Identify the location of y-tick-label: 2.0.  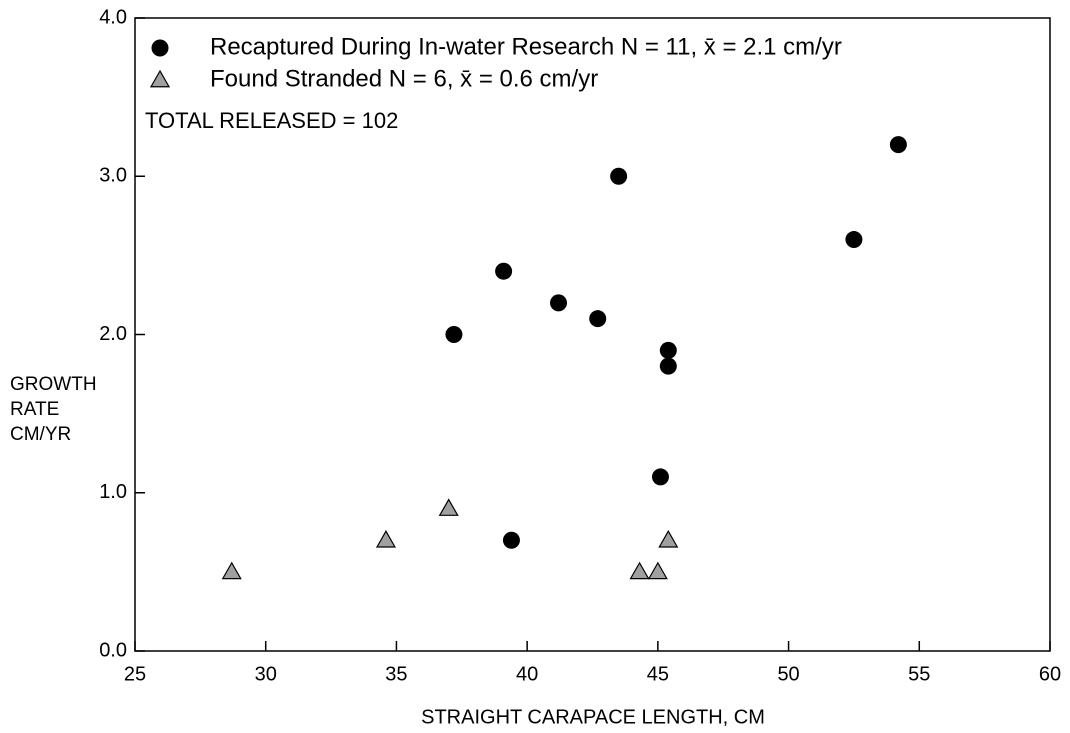
(113, 334).